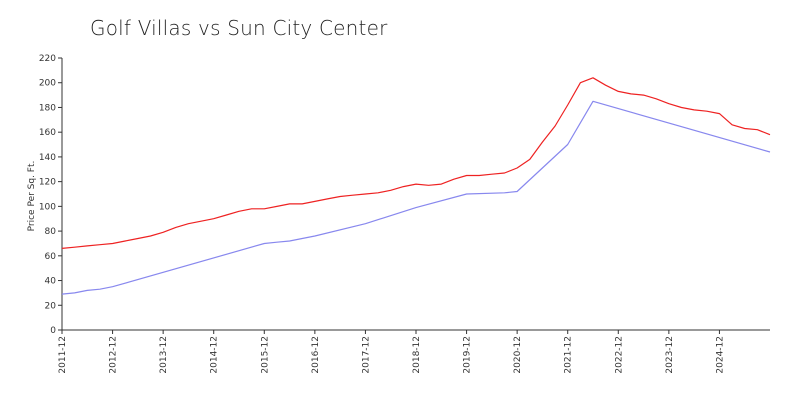 This screenshot has width=800, height=400. Describe the element at coordinates (114, 355) in the screenshot. I see `x-tick-label: 2012-12` at that location.